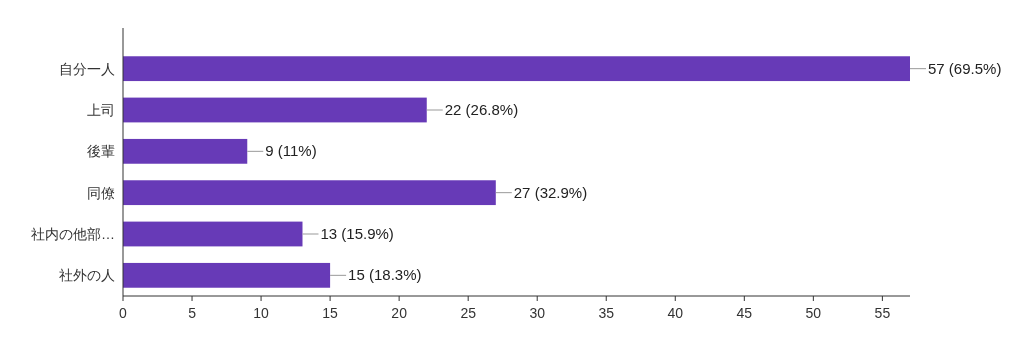 Image resolution: width=1024 pixels, height=345 pixels. What do you see at coordinates (87, 275) in the screenshot?
I see `y-tick-label: 社外の人` at bounding box center [87, 275].